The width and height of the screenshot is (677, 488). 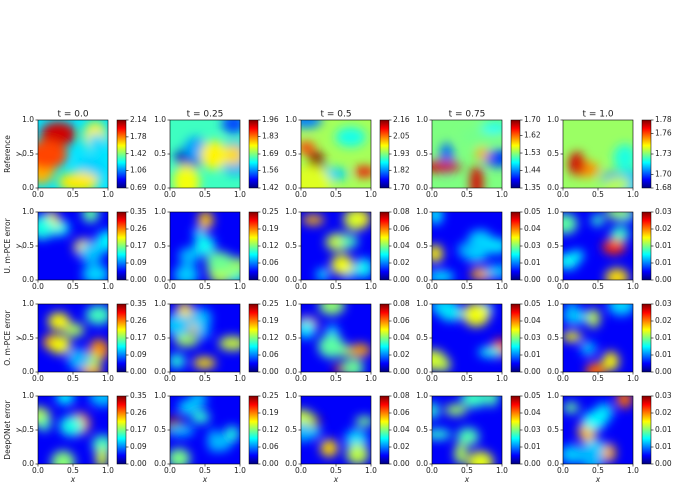 What do you see at coordinates (138, 446) in the screenshot?
I see `colorbar-tick-label: 0.09` at bounding box center [138, 446].